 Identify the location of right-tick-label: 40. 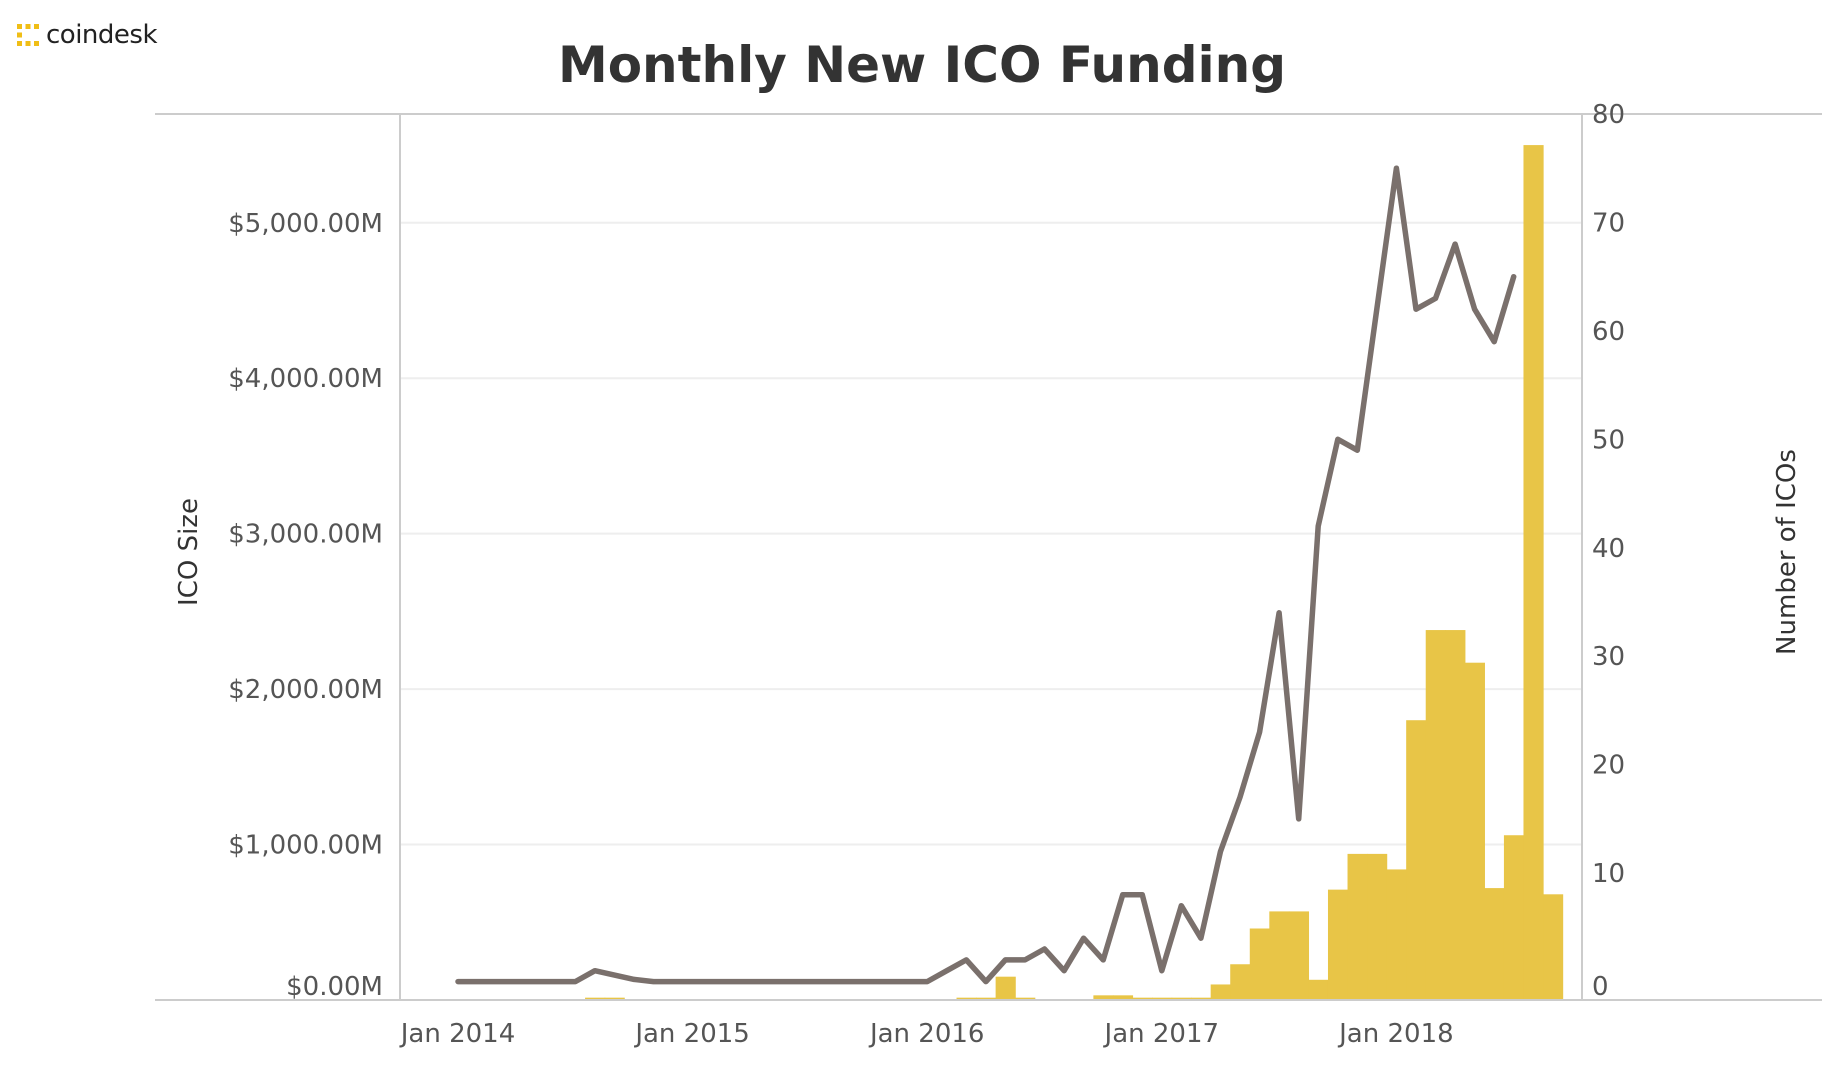
(1608, 549).